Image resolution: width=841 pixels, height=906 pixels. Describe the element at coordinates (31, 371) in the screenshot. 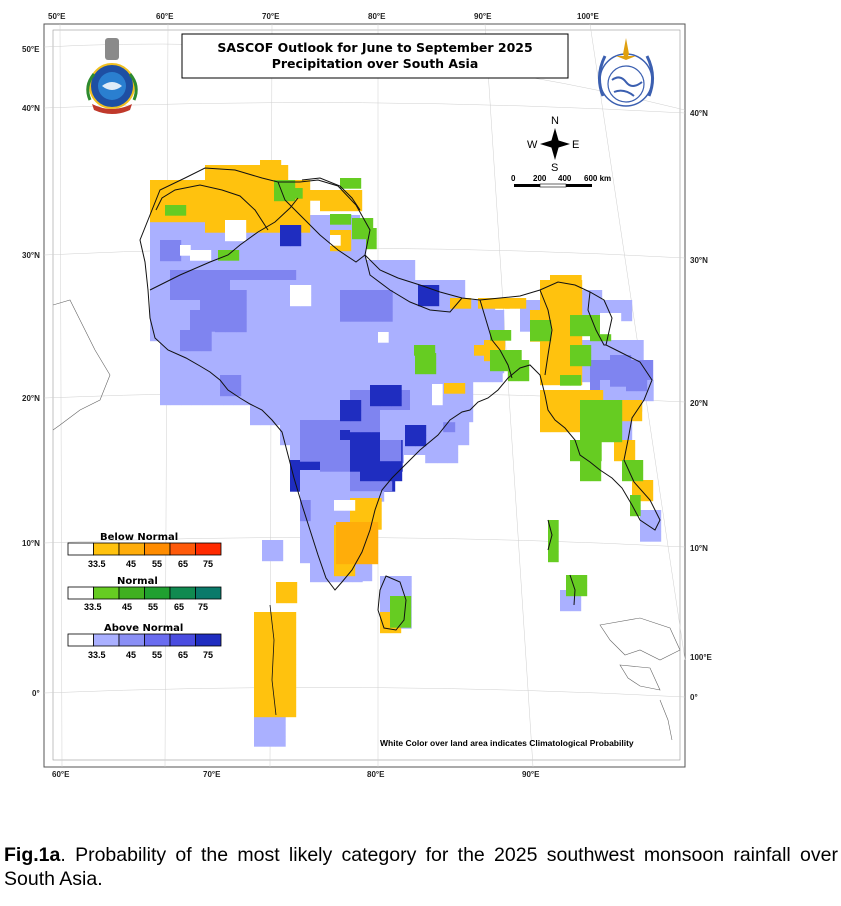

I see `lat-ticks-left: 50°E 40°N 30°N 20°N 10°N 0°` at that location.